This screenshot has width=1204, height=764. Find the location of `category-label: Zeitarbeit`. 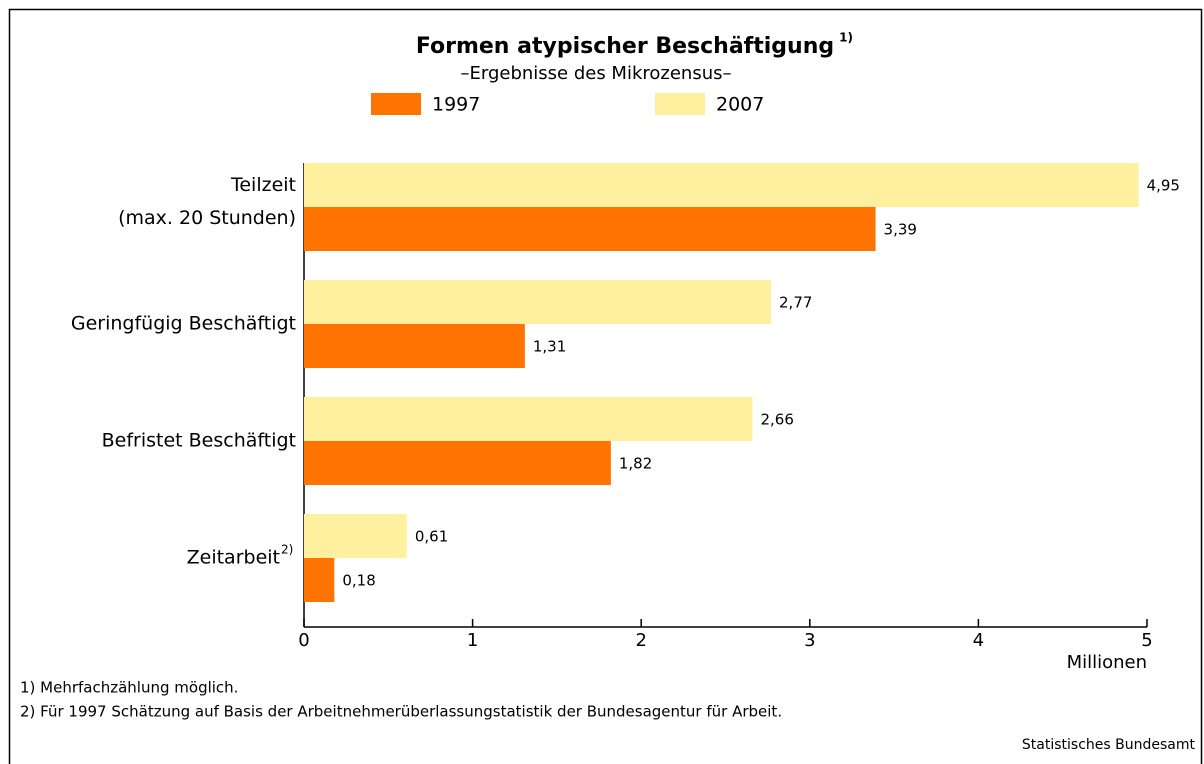

category-label: Zeitarbeit is located at coordinates (233, 558).